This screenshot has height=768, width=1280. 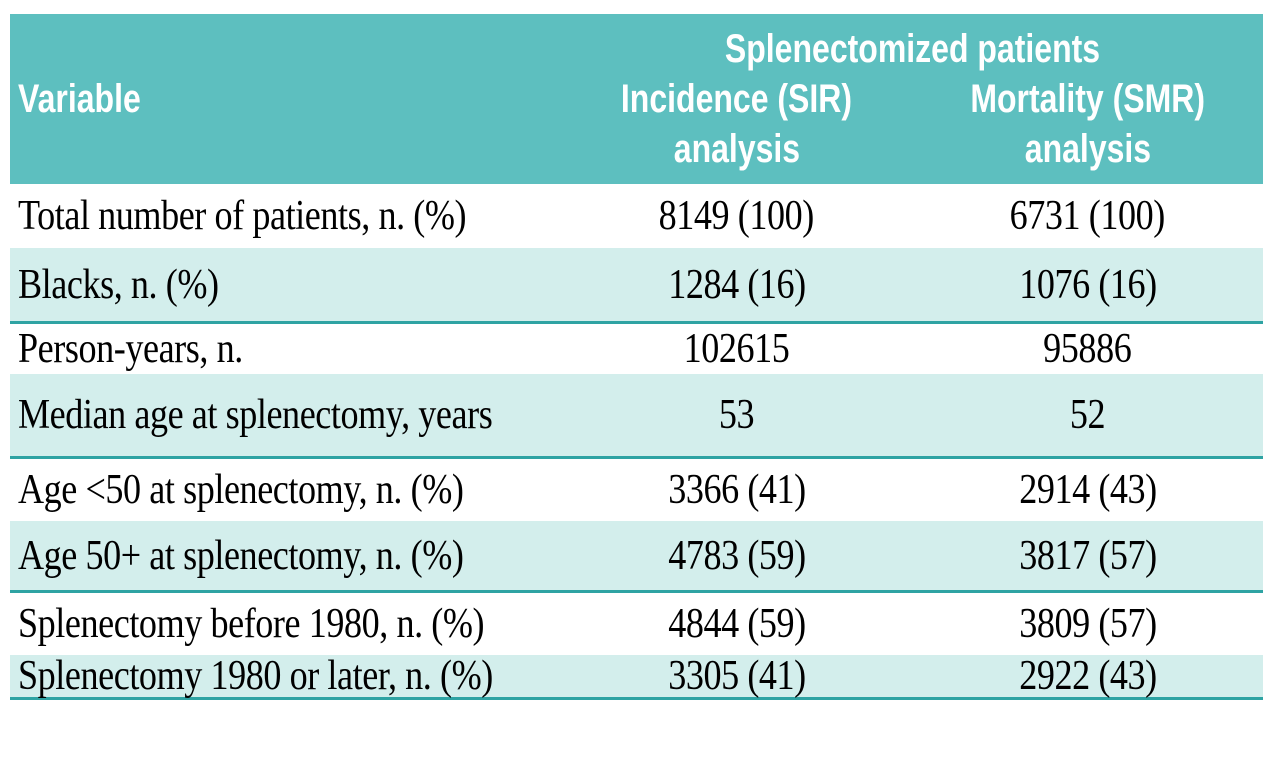 What do you see at coordinates (130, 349) in the screenshot?
I see `cell-variable: Person-years, n.` at bounding box center [130, 349].